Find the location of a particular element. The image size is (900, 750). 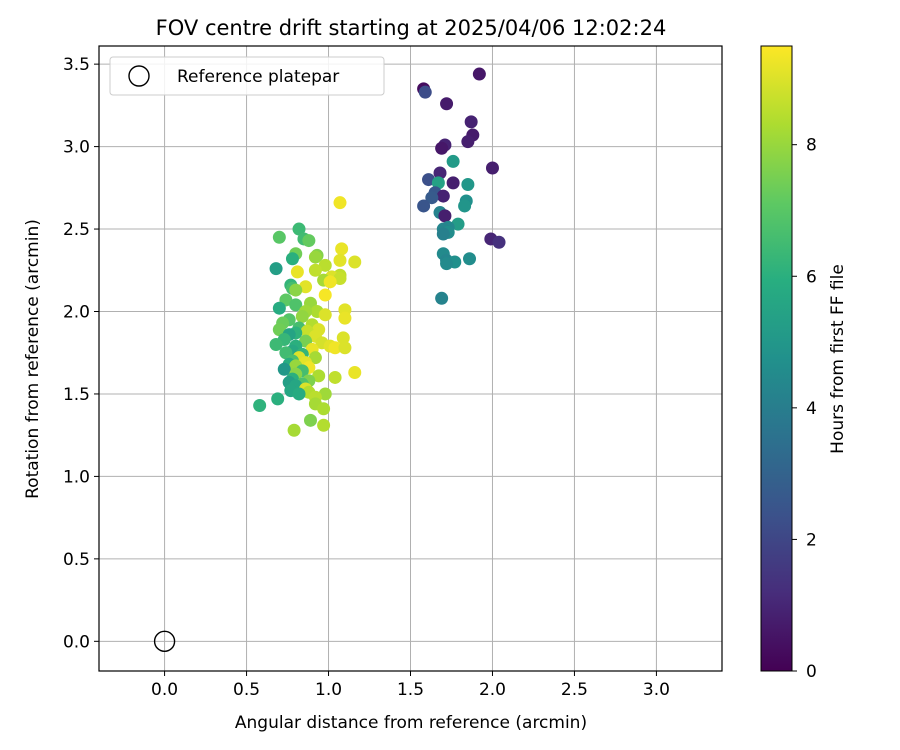

colorbar-tick-label: 0 is located at coordinates (811, 672).